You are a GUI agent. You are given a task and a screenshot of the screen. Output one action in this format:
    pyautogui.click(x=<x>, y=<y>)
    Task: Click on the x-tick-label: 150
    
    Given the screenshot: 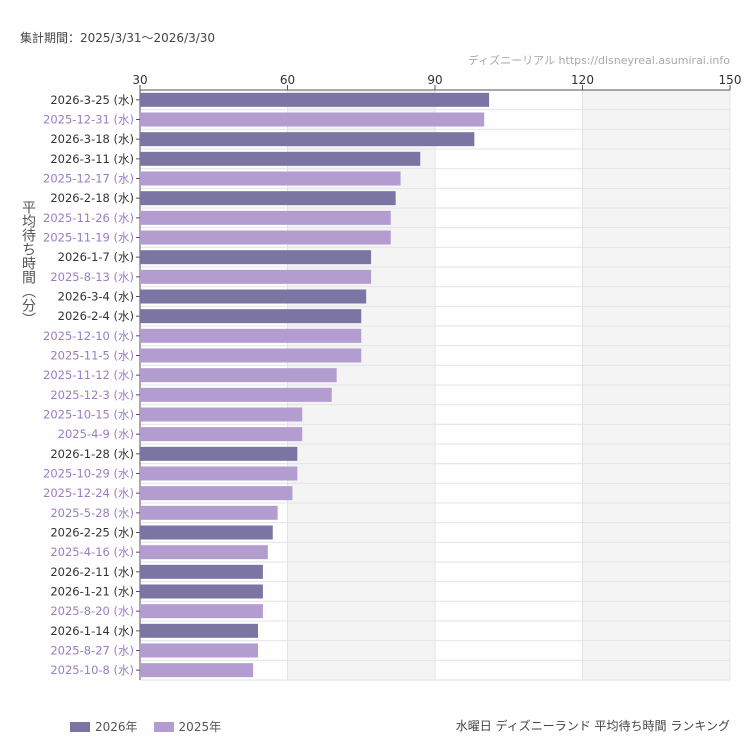 What is the action you would take?
    pyautogui.click(x=730, y=80)
    